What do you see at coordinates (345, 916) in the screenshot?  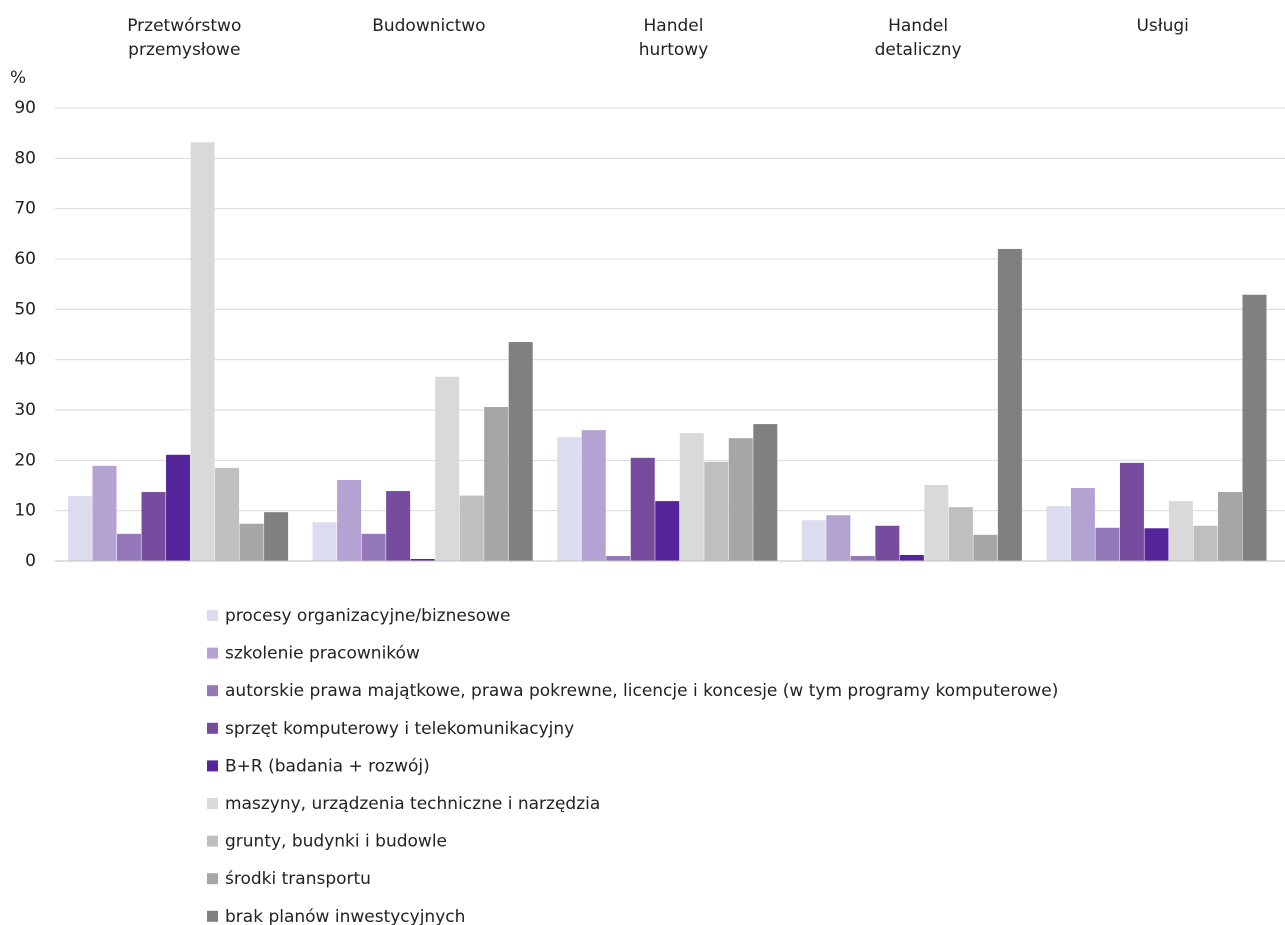 I see `legend-label: brak planów inwestycyjnych` at bounding box center [345, 916].